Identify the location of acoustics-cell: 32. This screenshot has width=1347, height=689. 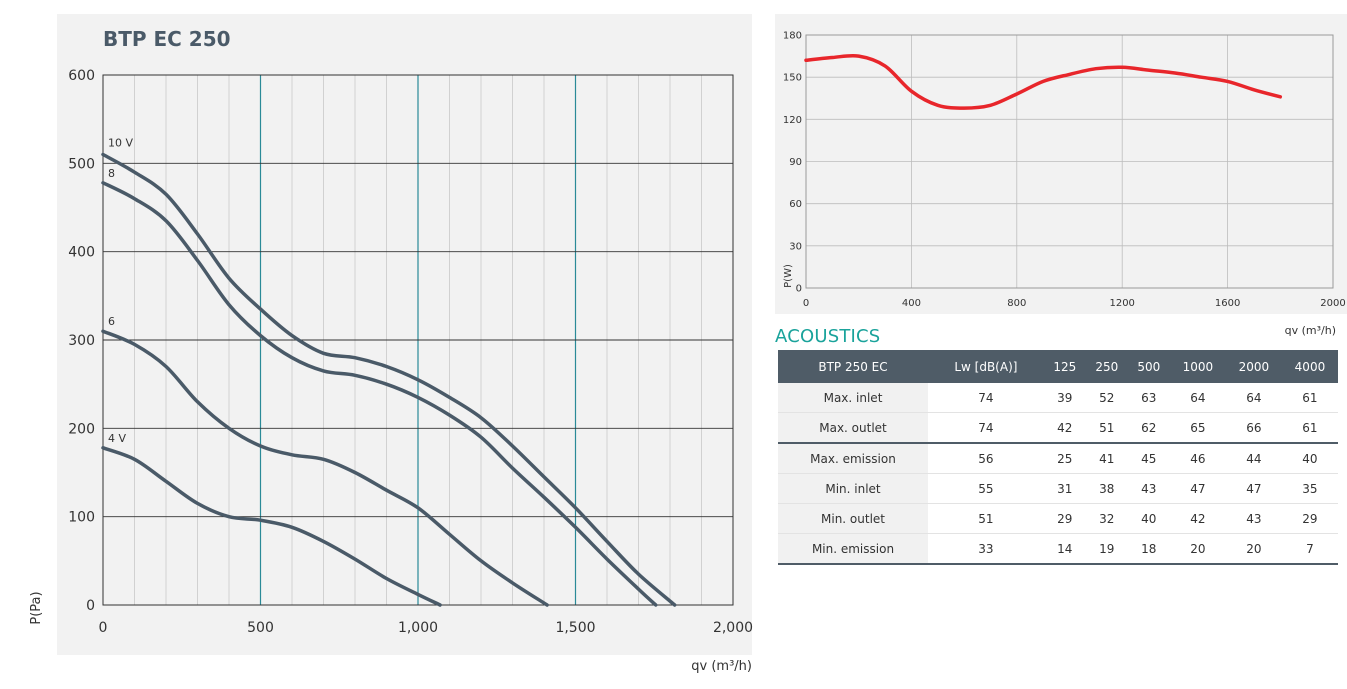
(1106, 518).